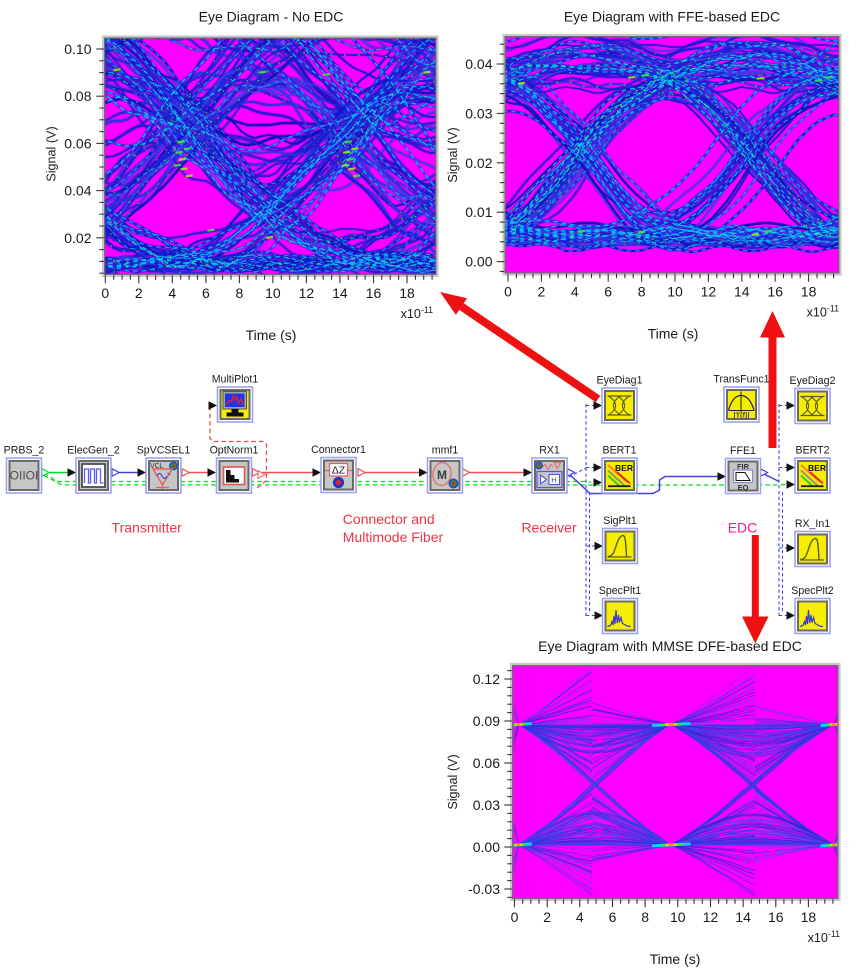 The height and width of the screenshot is (969, 850). What do you see at coordinates (486, 679) in the screenshot?
I see `svg-text: 0.12` at bounding box center [486, 679].